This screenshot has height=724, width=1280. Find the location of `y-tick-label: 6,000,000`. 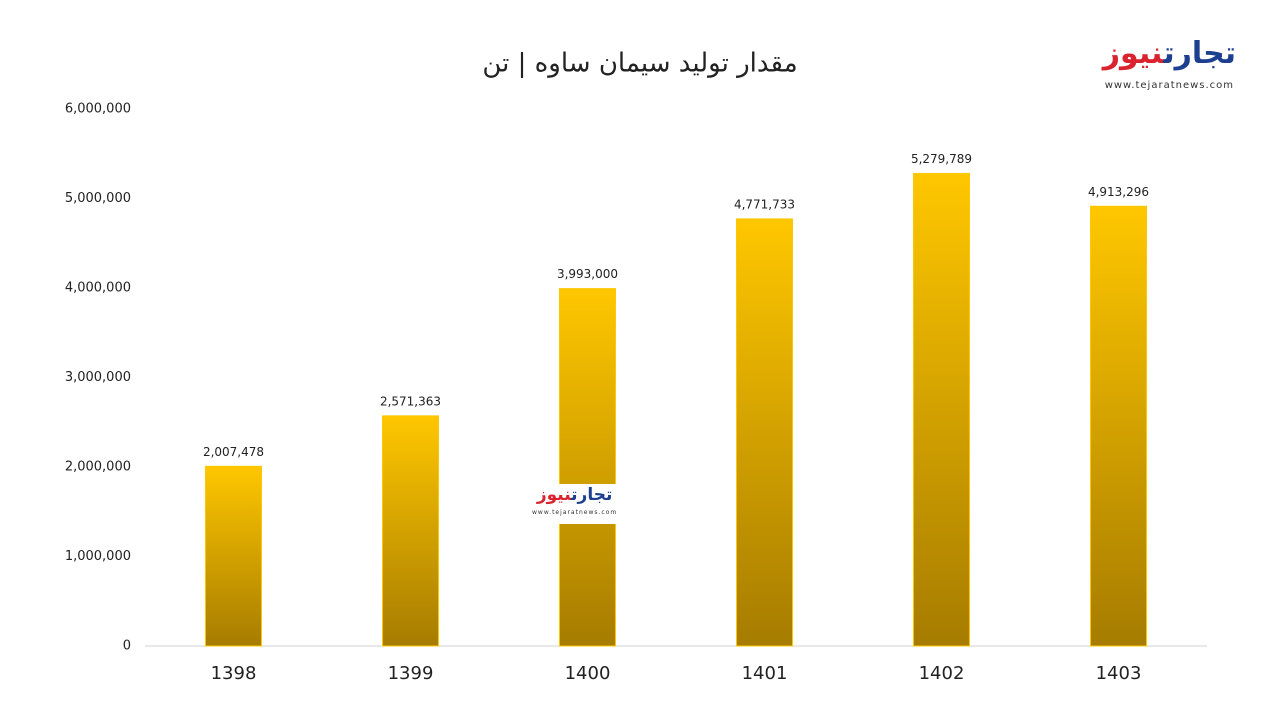

y-tick-label: 6,000,000 is located at coordinates (98, 109).